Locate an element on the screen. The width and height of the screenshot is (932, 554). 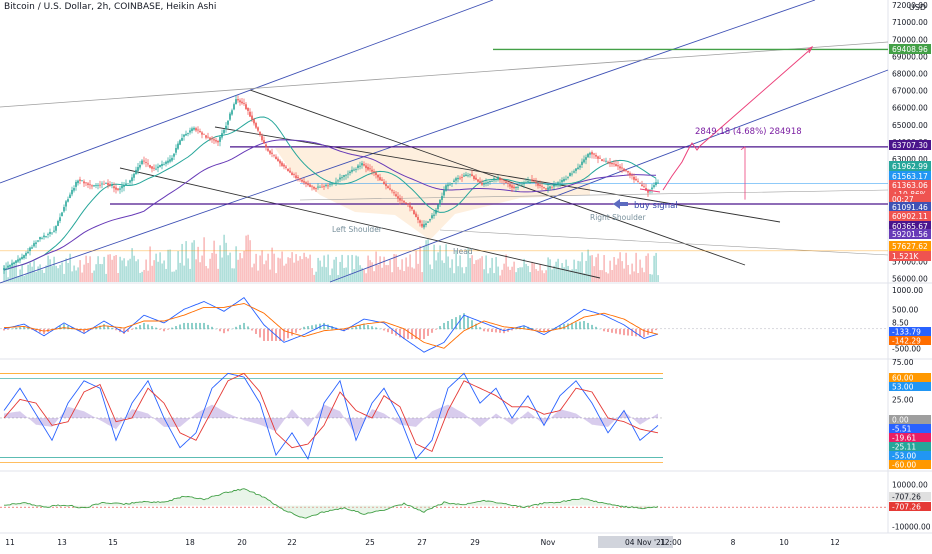
price-axis-tick: 65000.00 is located at coordinates (910, 125).